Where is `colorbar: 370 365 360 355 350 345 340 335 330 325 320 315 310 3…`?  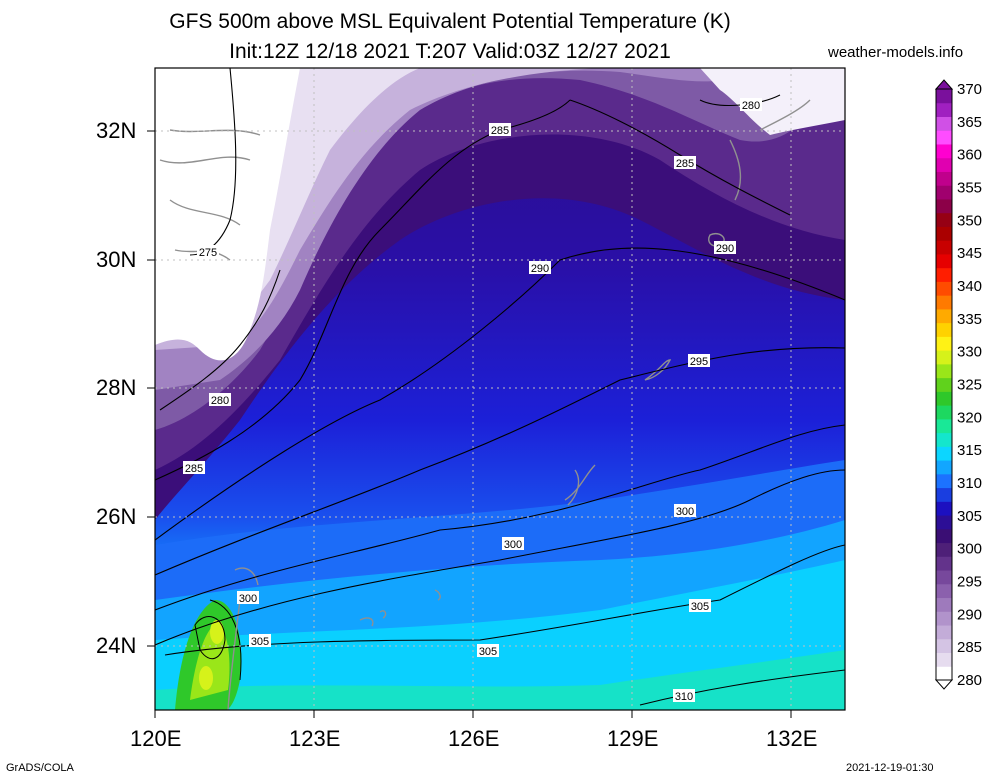
colorbar: 370 365 360 355 350 345 340 335 330 325 320 315 310 3… is located at coordinates (958, 384).